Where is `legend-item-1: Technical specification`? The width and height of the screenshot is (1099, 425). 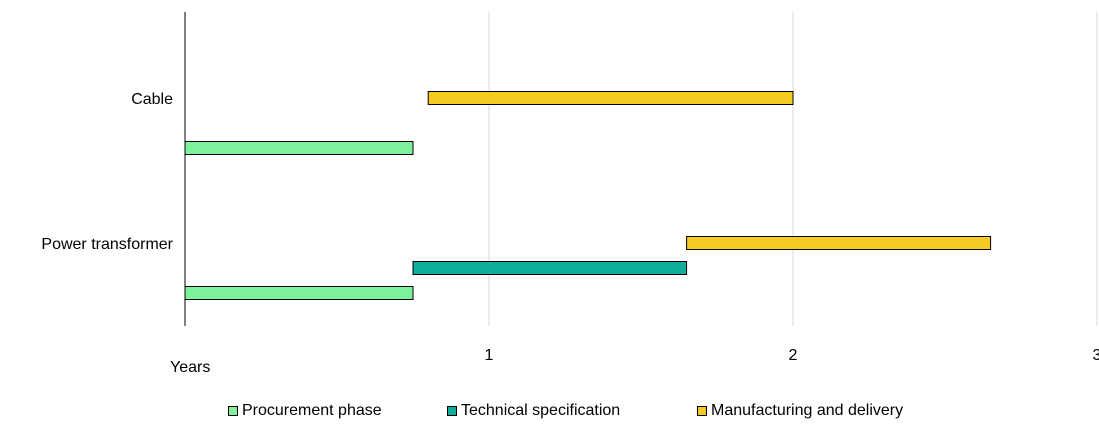 legend-item-1: Technical specification is located at coordinates (533, 411).